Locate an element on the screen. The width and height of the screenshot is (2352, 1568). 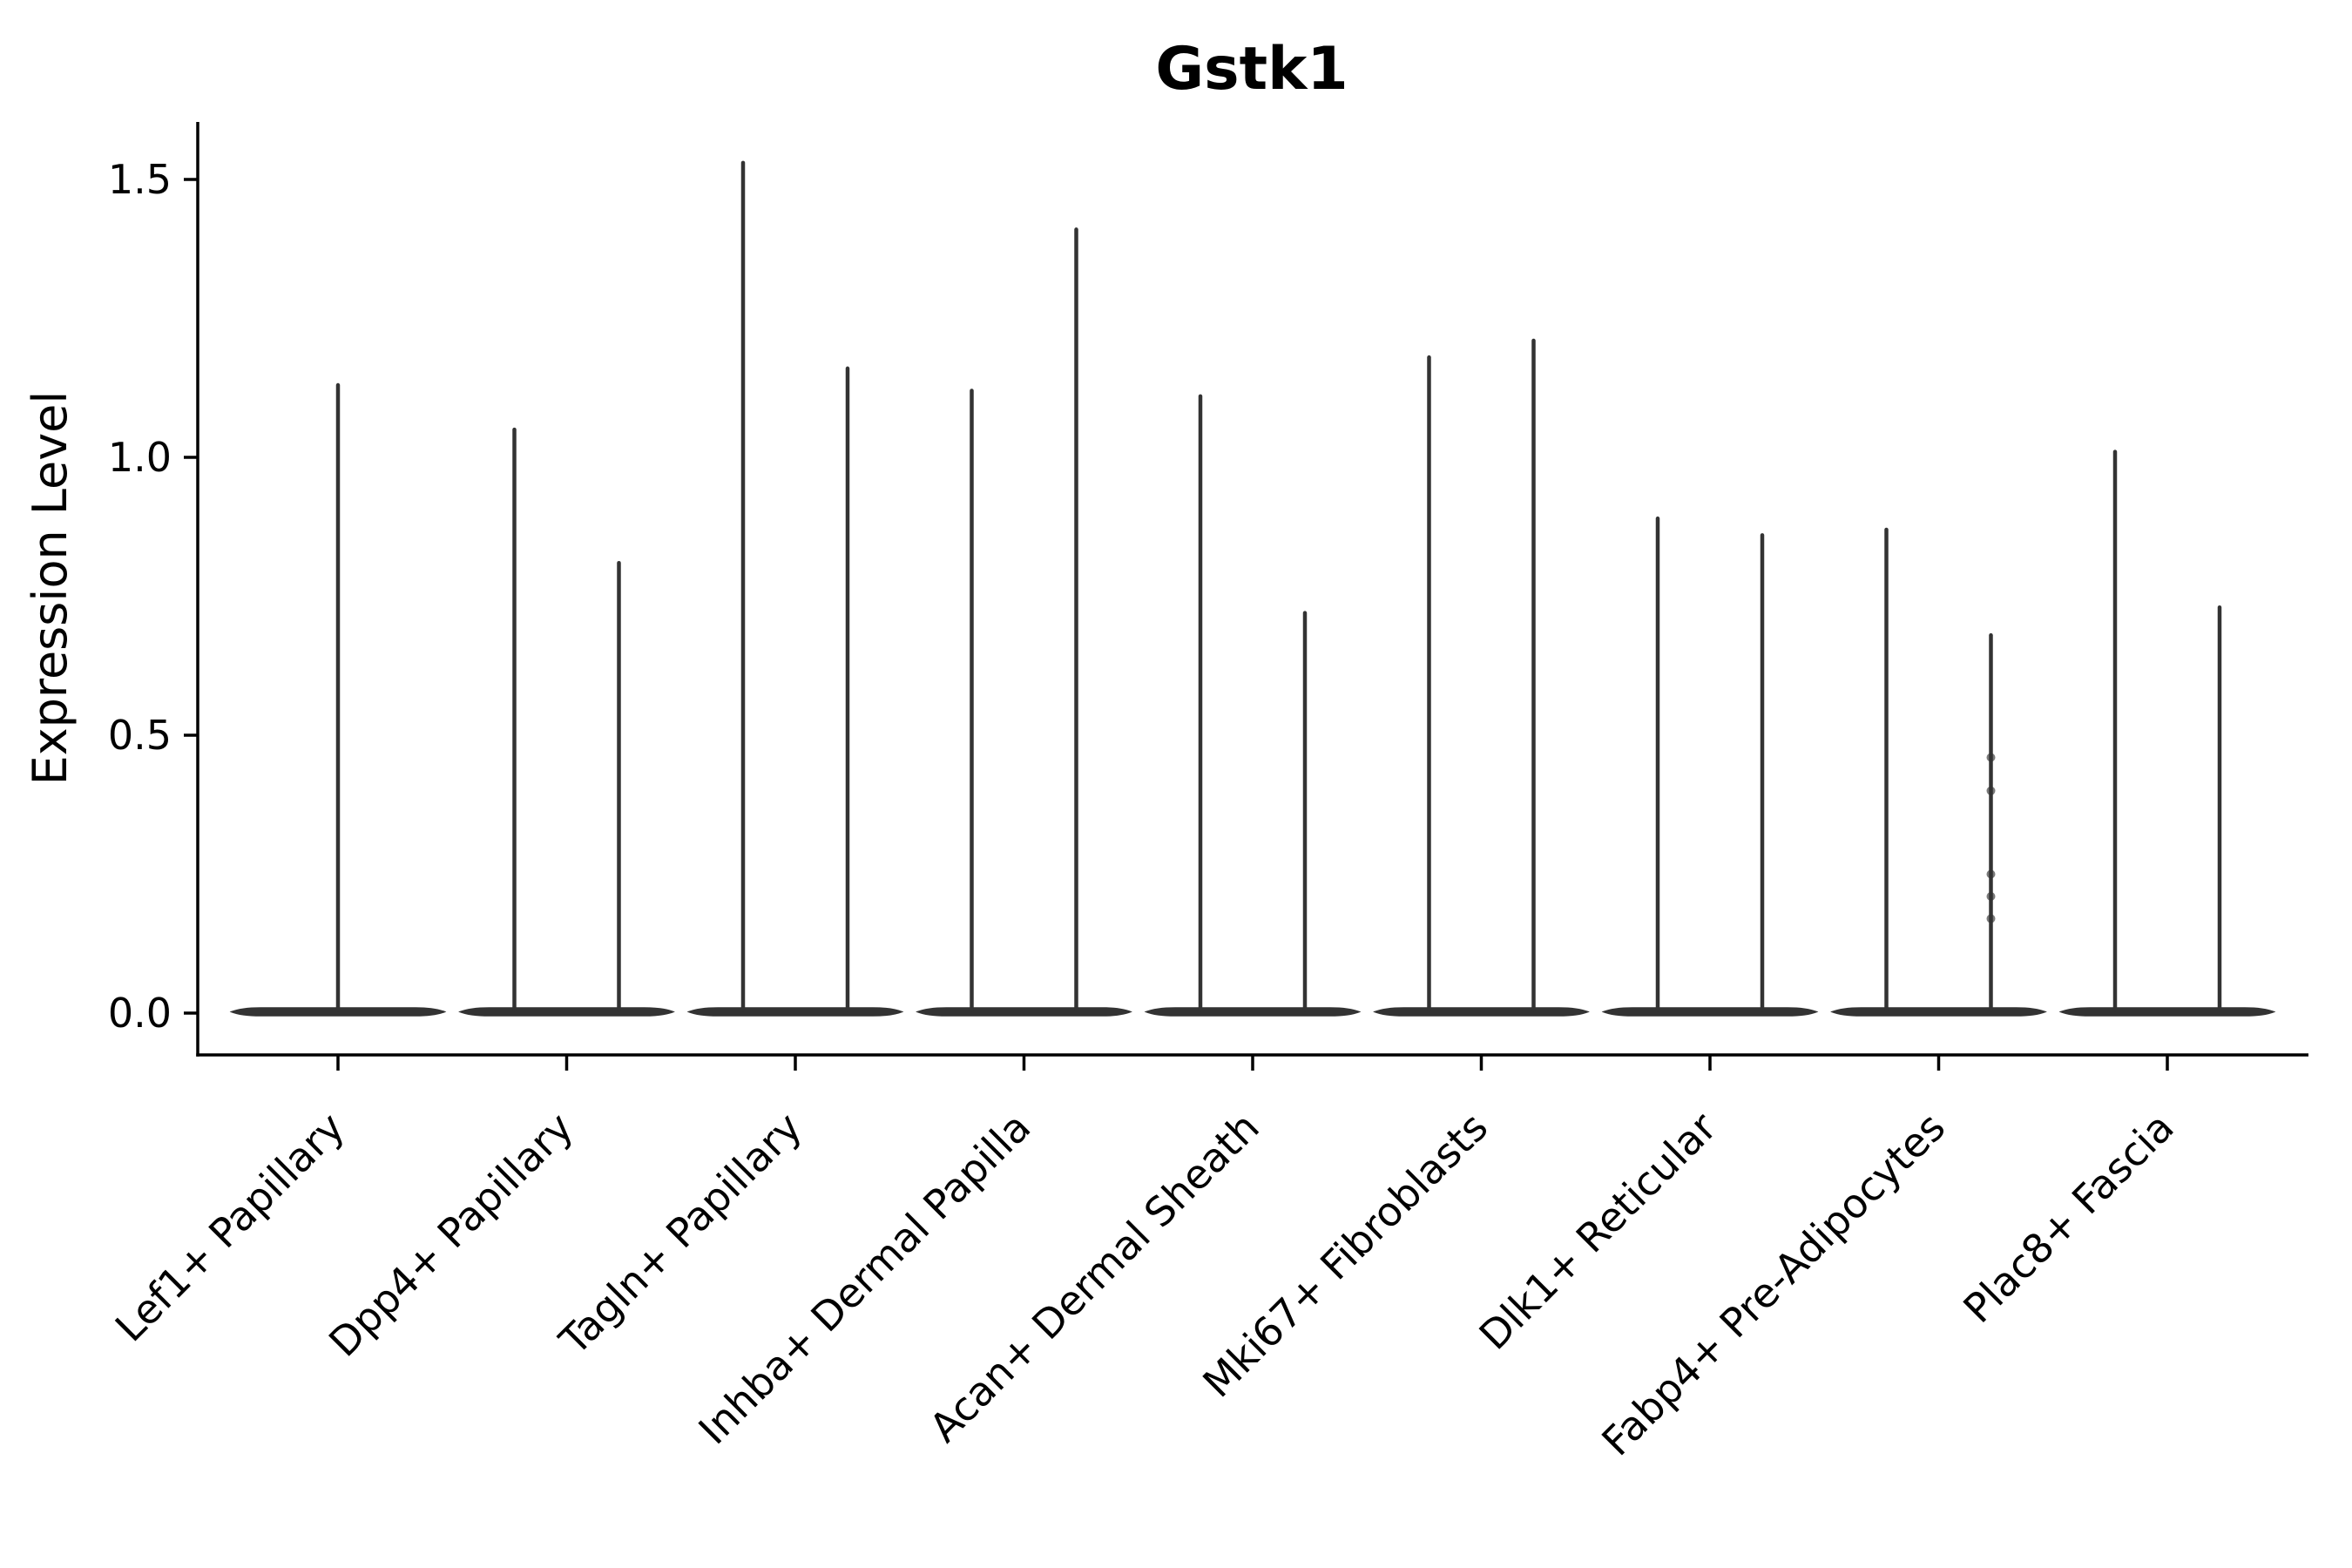
y-tick-label: 1.0 is located at coordinates (140, 457).